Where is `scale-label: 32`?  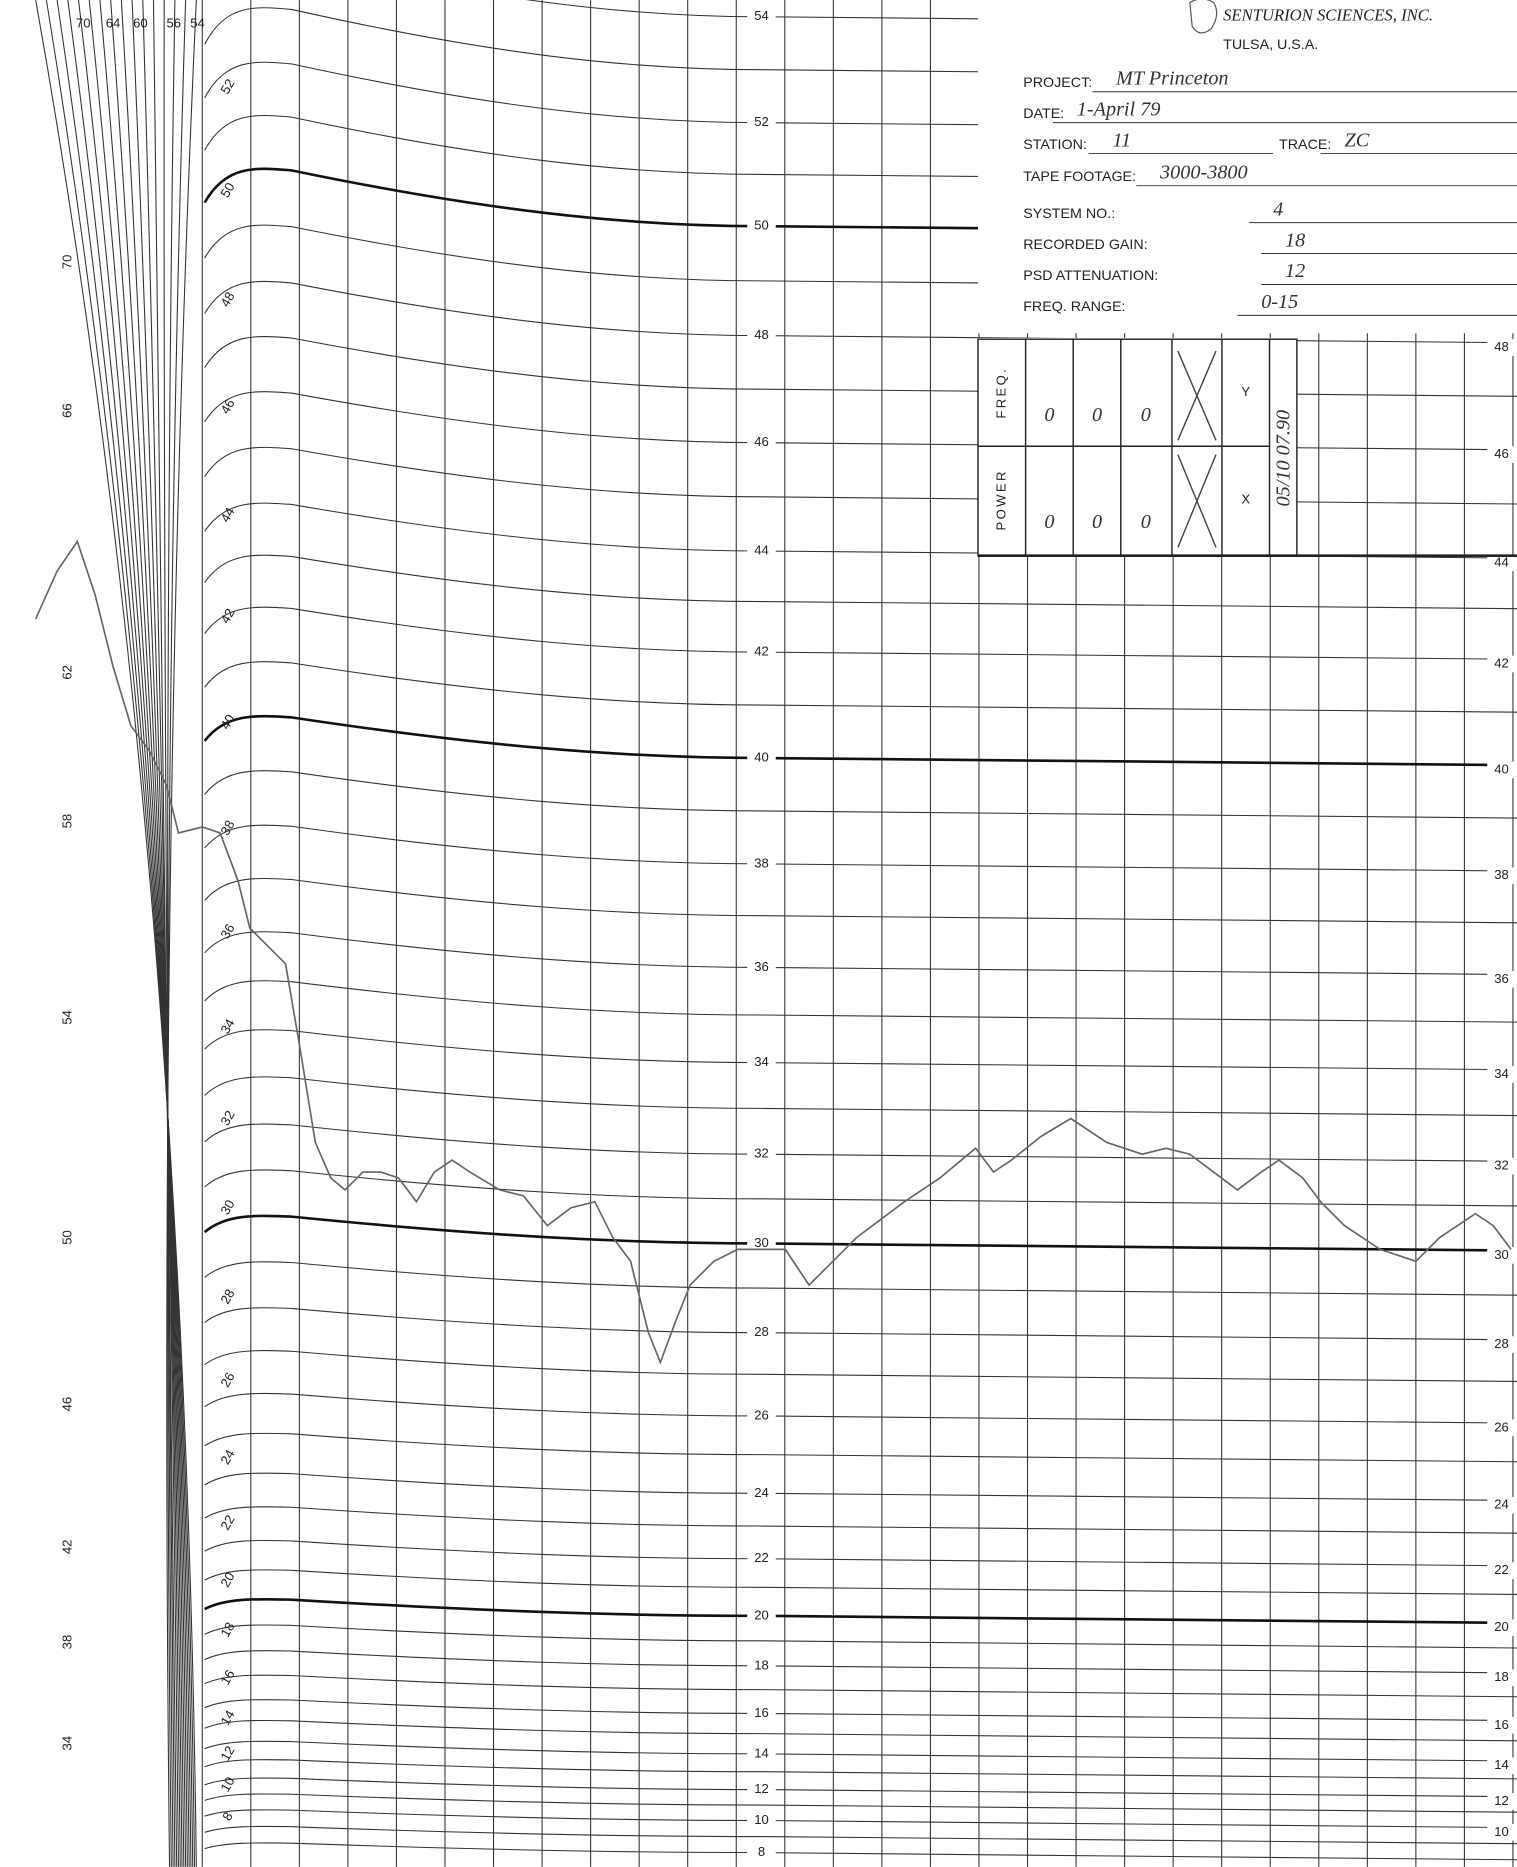
scale-label: 32 is located at coordinates (1501, 1165).